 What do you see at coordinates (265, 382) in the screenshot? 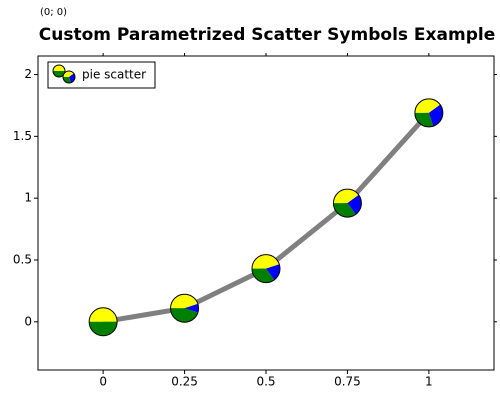
I see `x-tick-label: 0.5` at bounding box center [265, 382].